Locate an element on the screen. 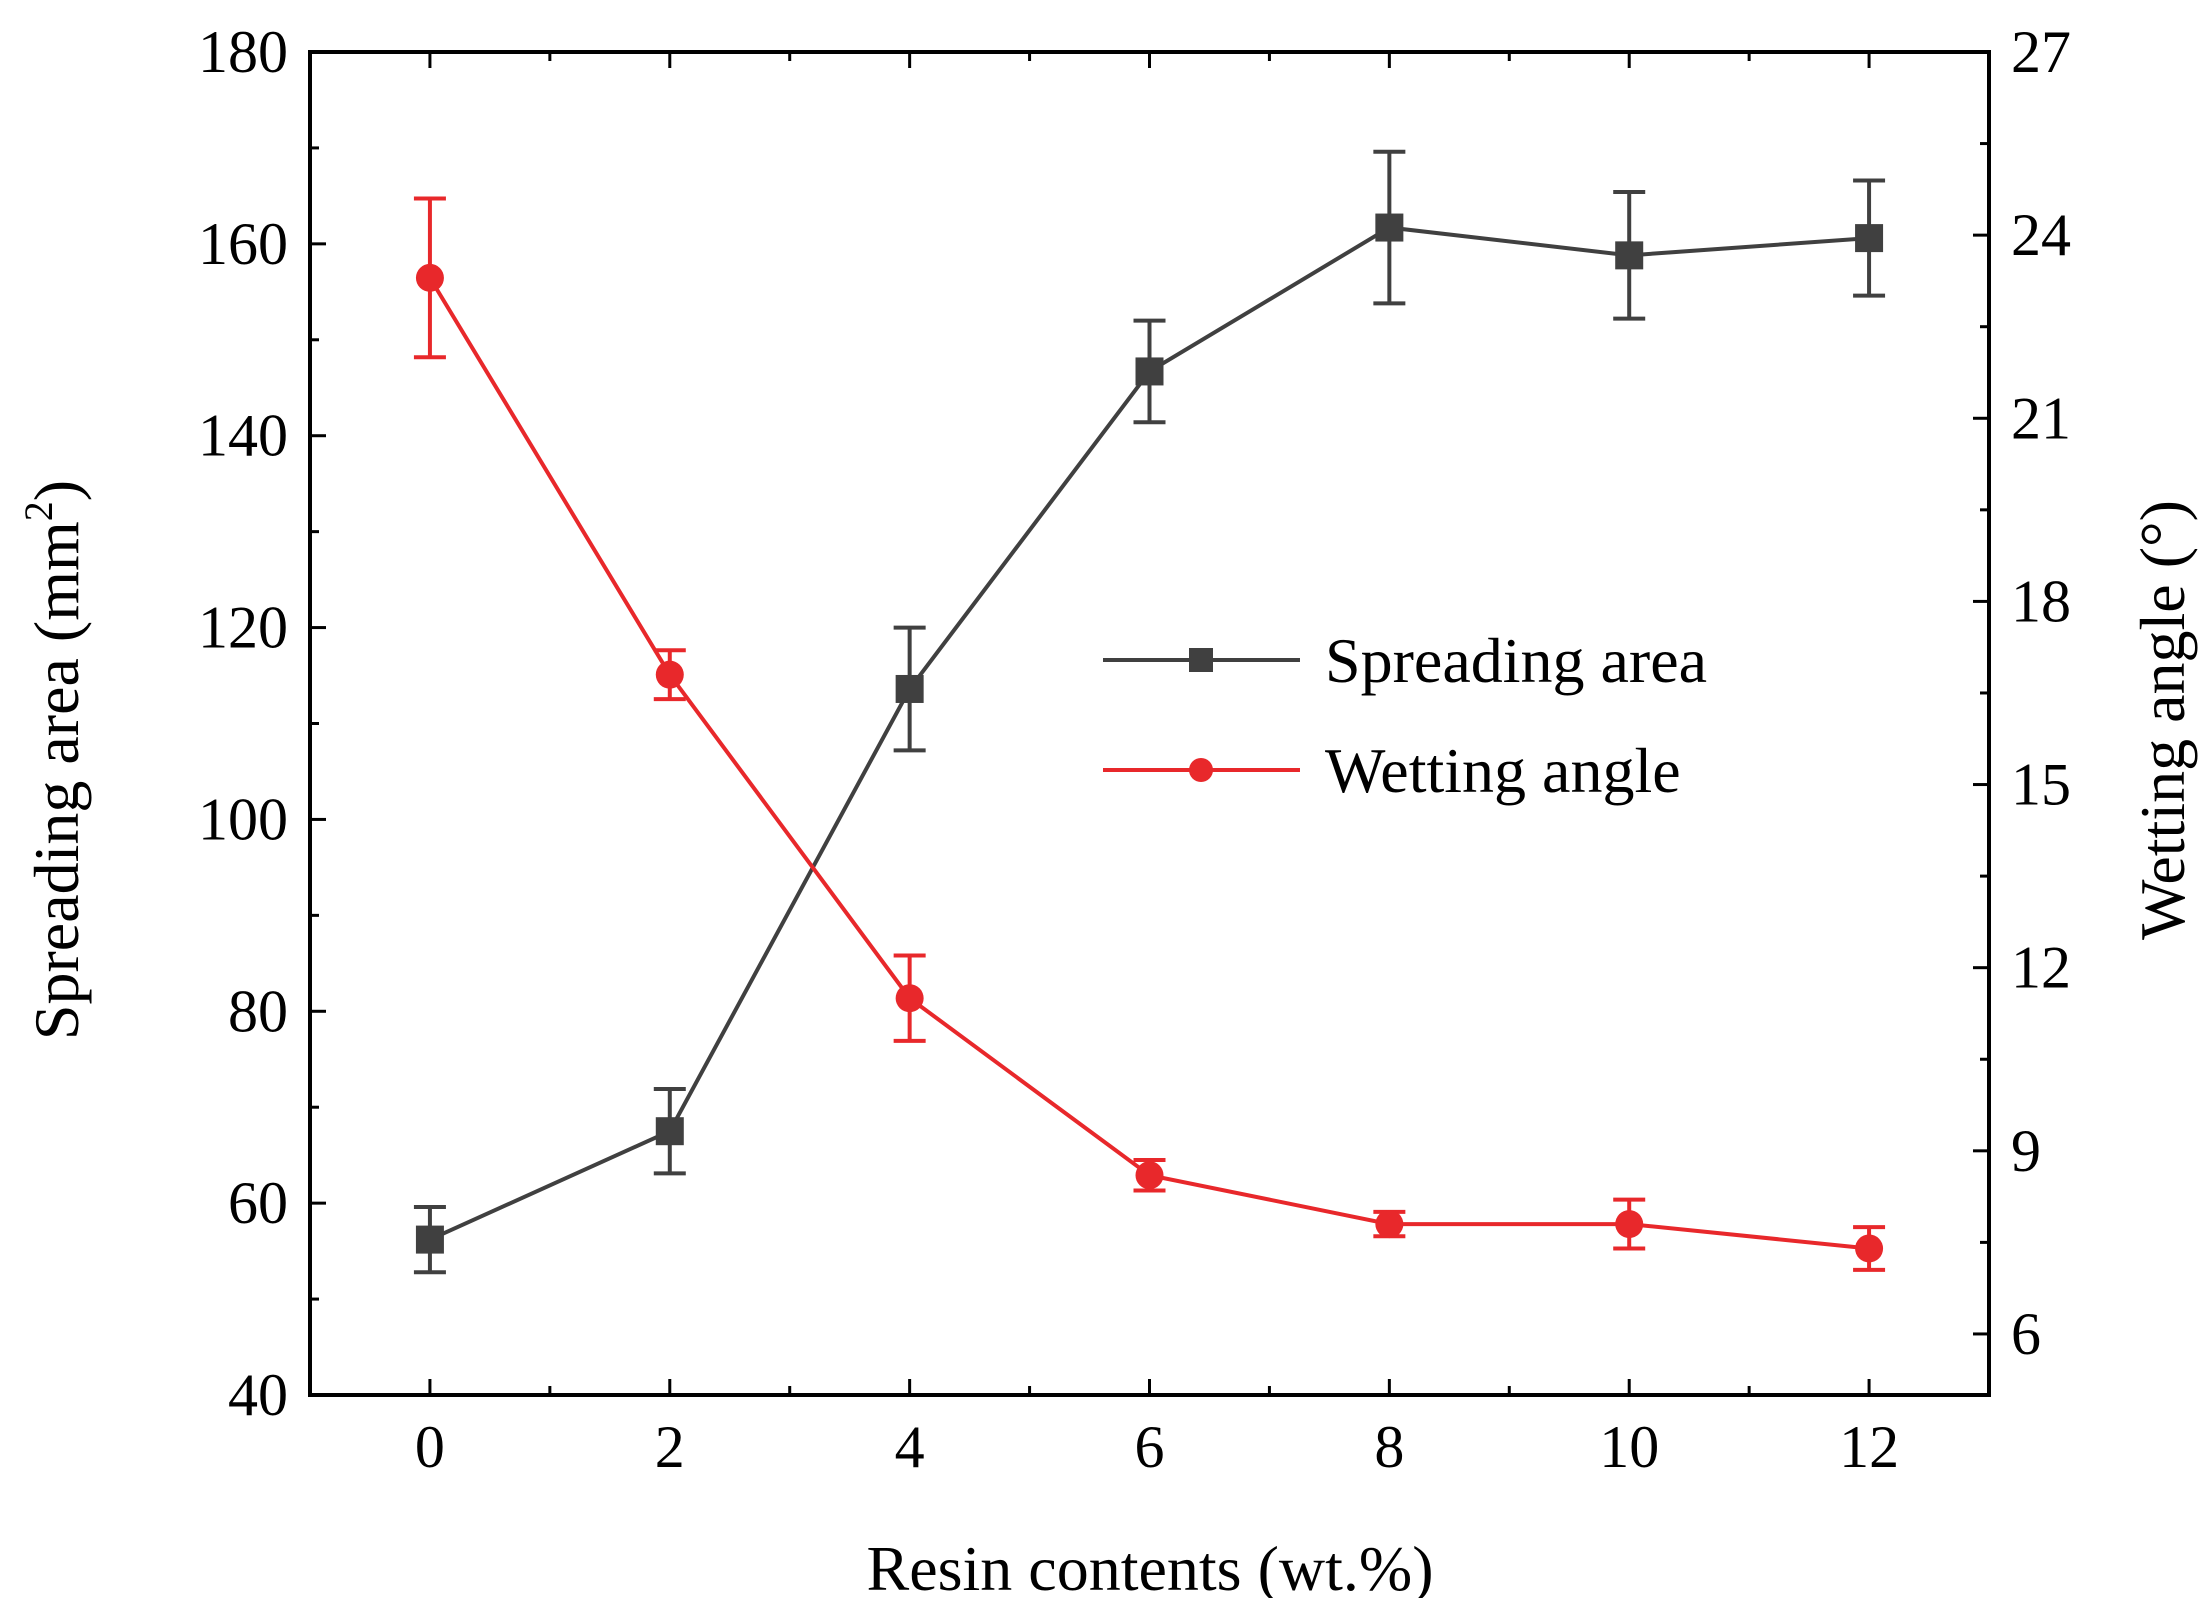 The image size is (2209, 1598). y-left-tick-label: 160 is located at coordinates (243, 244).